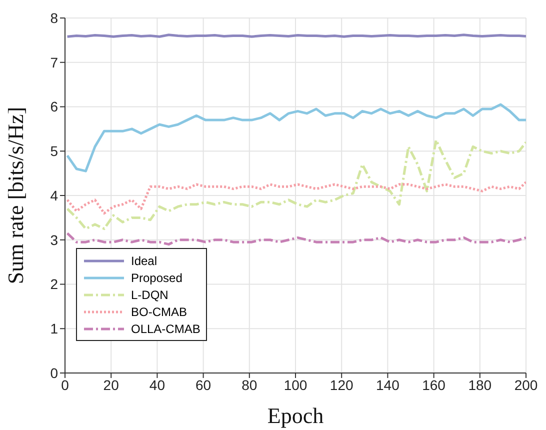 The height and width of the screenshot is (430, 546). I want to click on x-tick-label: 140, so click(388, 384).